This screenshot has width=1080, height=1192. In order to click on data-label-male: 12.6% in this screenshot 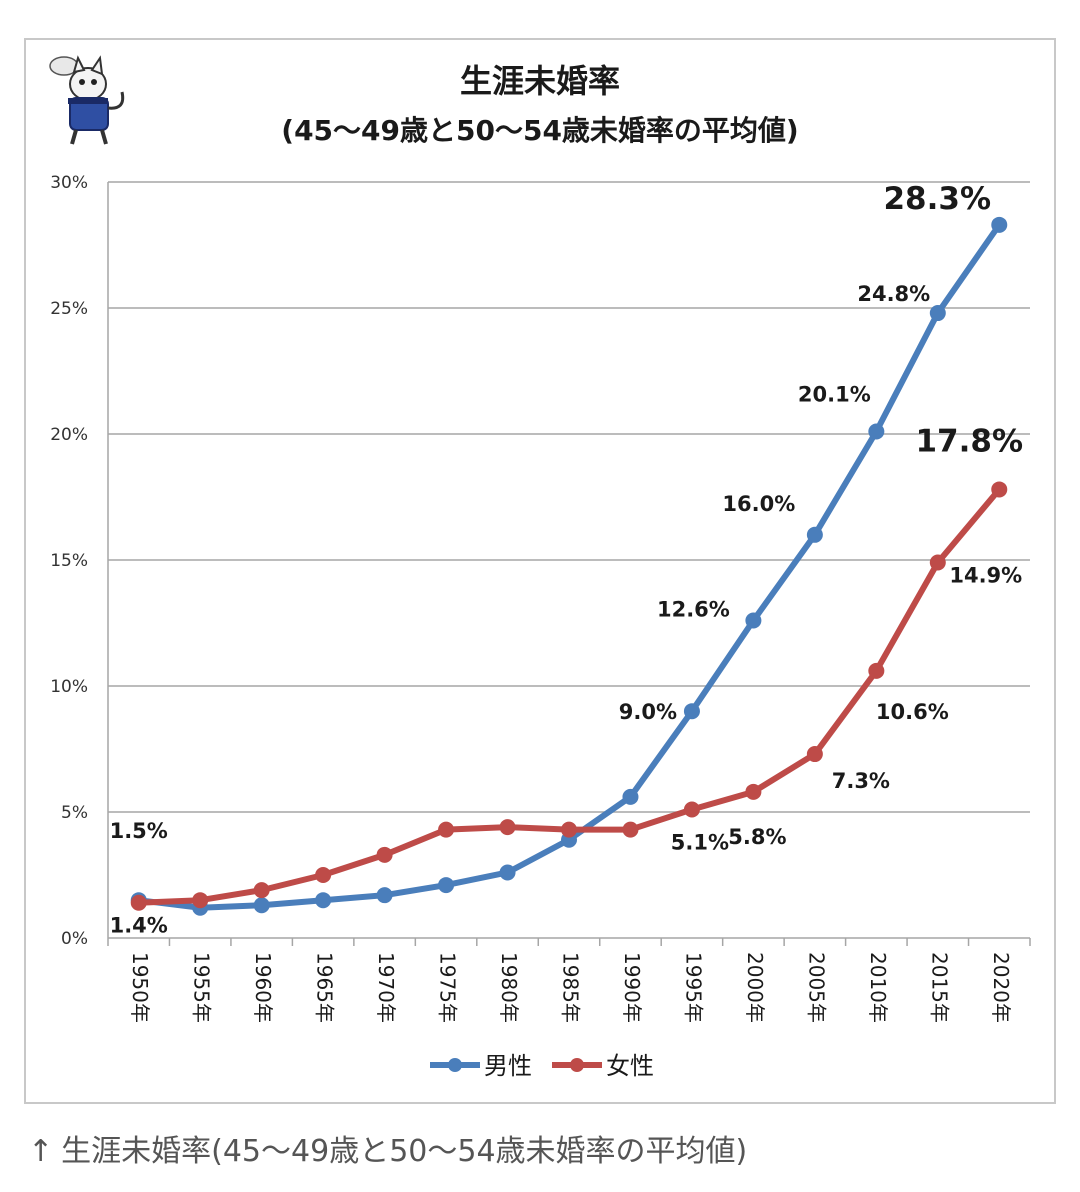, I will do `click(693, 609)`.